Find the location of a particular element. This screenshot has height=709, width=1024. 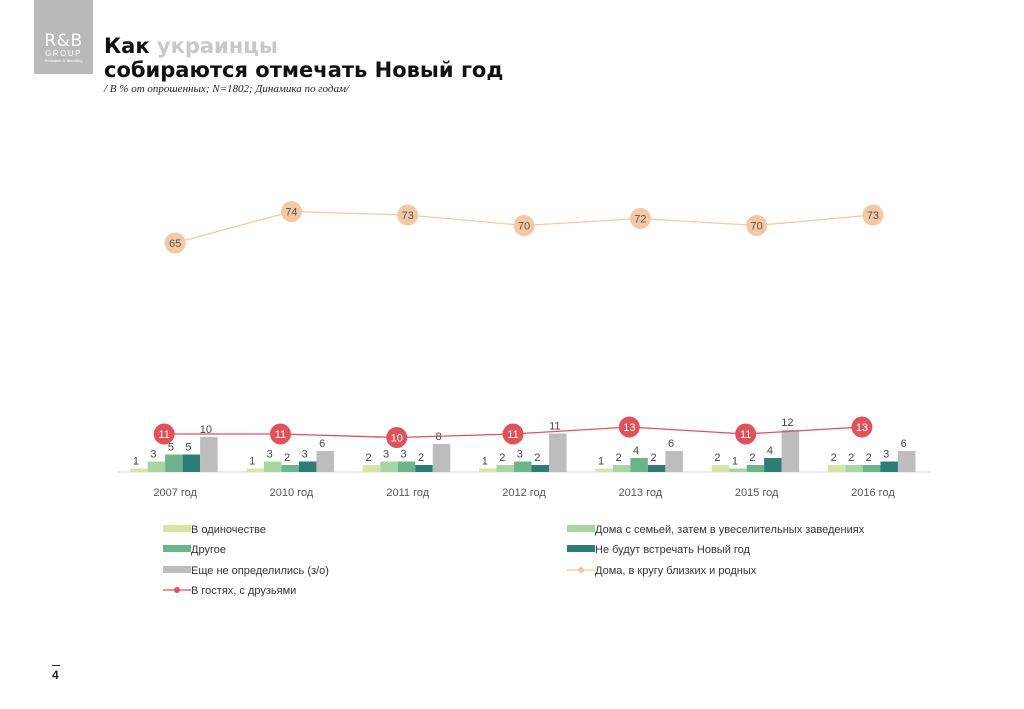

x-tick-label: 2015 год is located at coordinates (757, 493).